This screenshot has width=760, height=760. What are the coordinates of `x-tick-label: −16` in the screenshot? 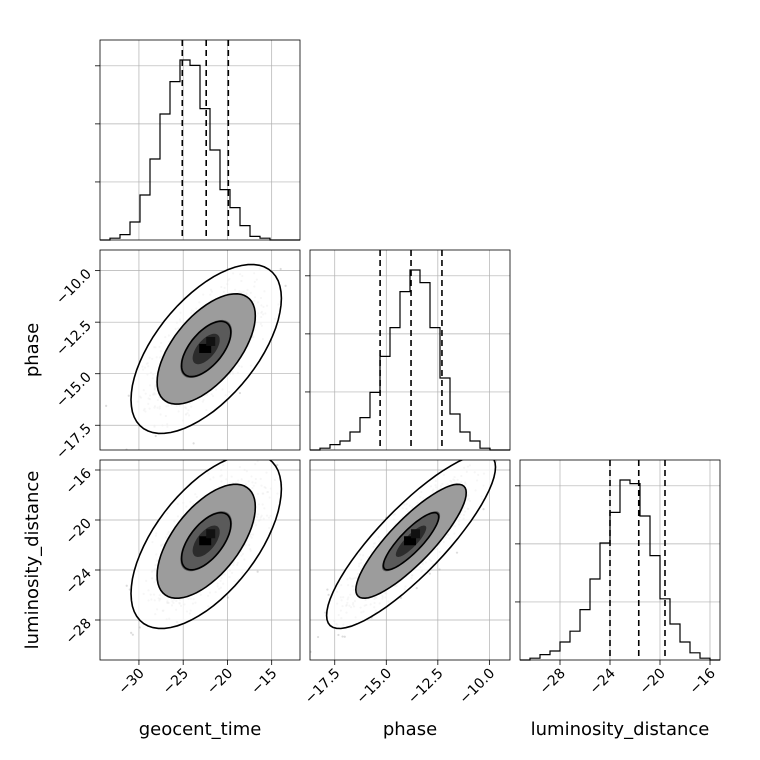 It's located at (703, 681).